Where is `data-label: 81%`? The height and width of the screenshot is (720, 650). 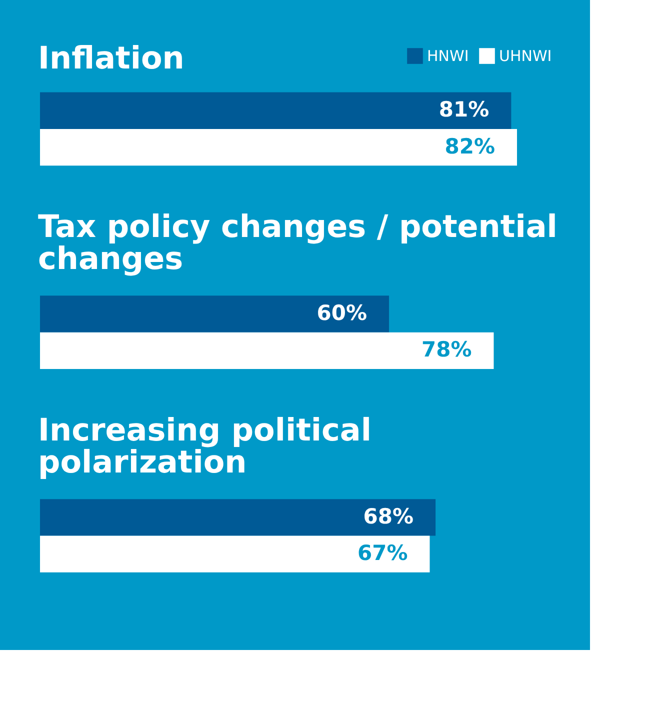 data-label: 81% is located at coordinates (464, 110).